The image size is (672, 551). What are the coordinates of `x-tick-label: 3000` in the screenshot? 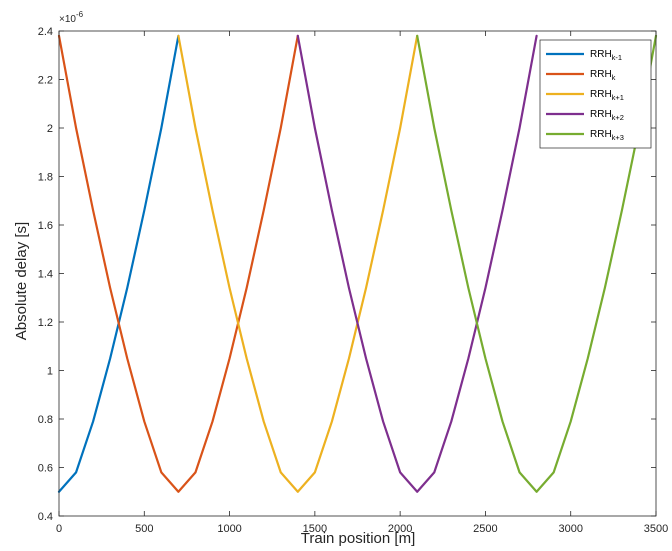 It's located at (570, 529).